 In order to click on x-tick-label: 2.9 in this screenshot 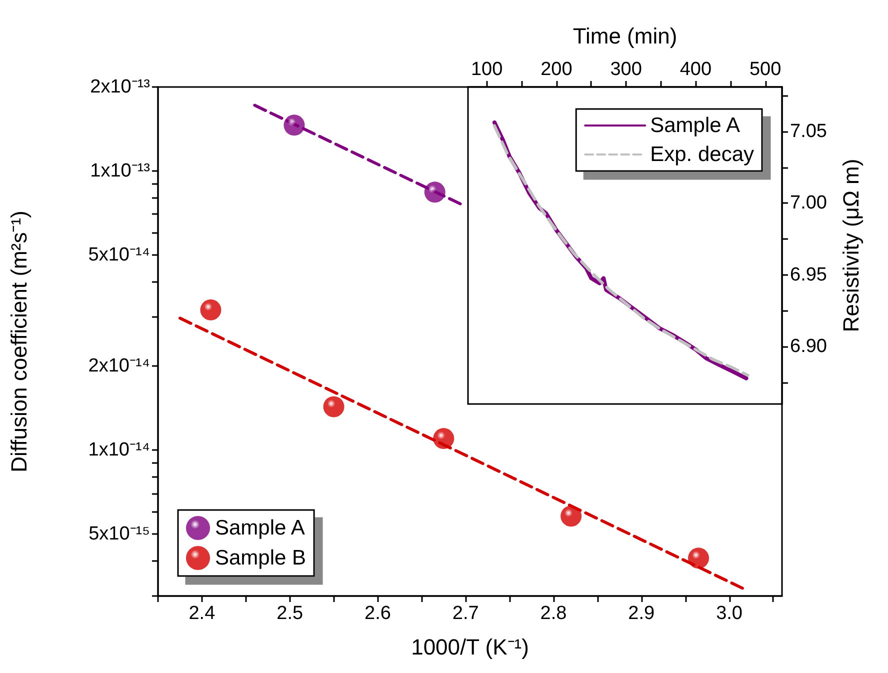, I will do `click(641, 613)`.